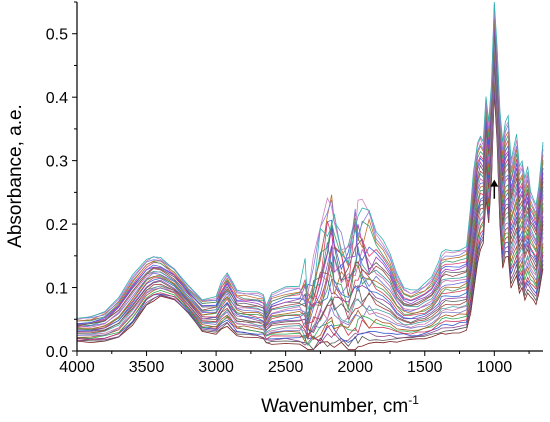 This screenshot has width=550, height=422. I want to click on x-tick-label: 4000, so click(77, 367).